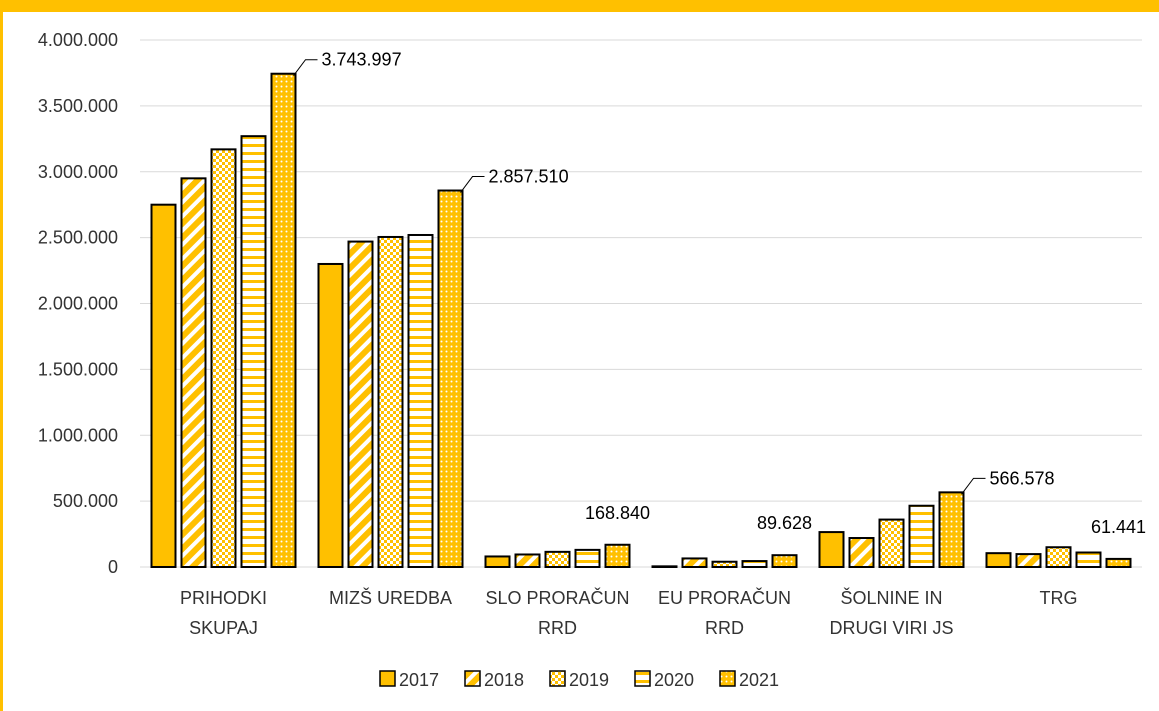 The width and height of the screenshot is (1159, 711). I want to click on y-tick-label: 3.500.000, so click(78, 106).